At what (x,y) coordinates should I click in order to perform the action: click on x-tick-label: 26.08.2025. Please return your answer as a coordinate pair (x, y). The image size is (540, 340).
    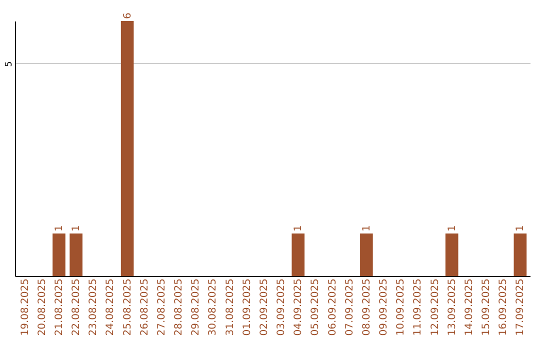
    Looking at the image, I should click on (144, 307).